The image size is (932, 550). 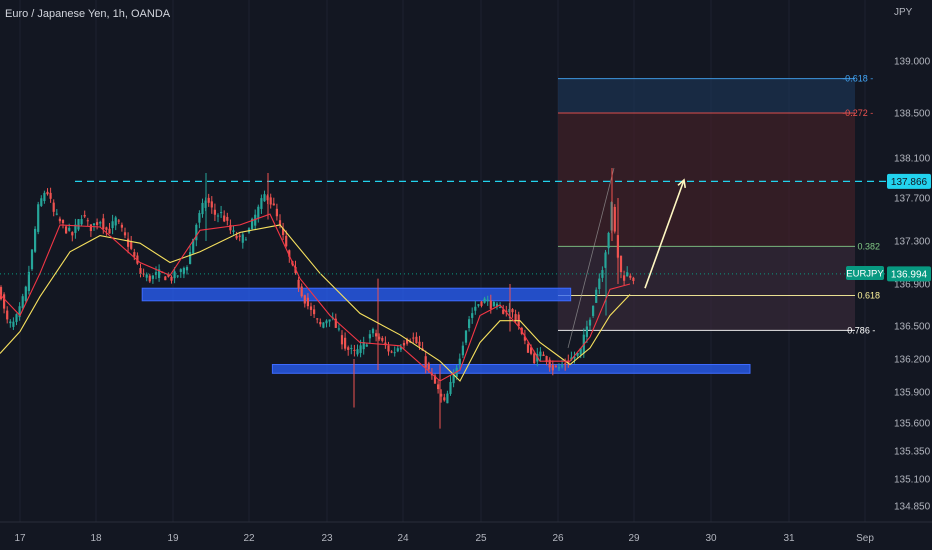 What do you see at coordinates (88, 14) in the screenshot?
I see `chart-title: Euro / Japanese Yen, 1h, OANDA` at bounding box center [88, 14].